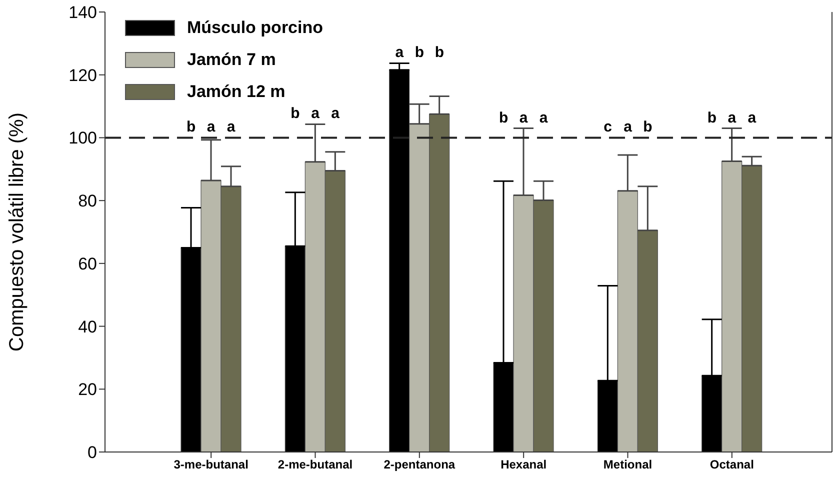  I want to click on y-axis-title: Compuesto volátil libre (%), so click(17, 232).